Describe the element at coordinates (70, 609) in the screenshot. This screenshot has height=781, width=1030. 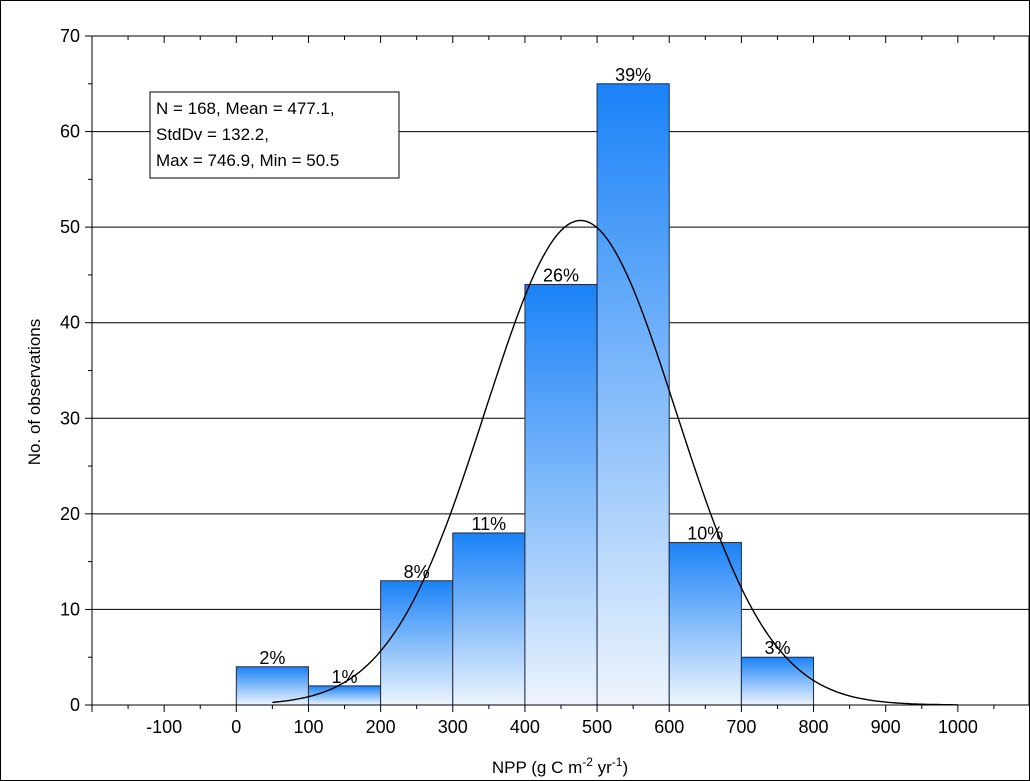
I see `y-tick-label: 10` at that location.